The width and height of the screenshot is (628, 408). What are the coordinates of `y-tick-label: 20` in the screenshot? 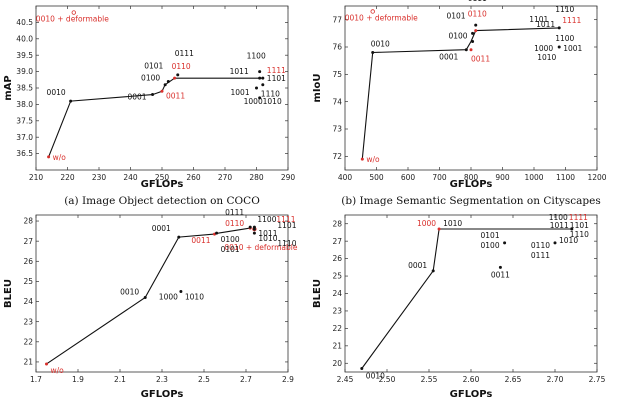 It's located at (337, 363).